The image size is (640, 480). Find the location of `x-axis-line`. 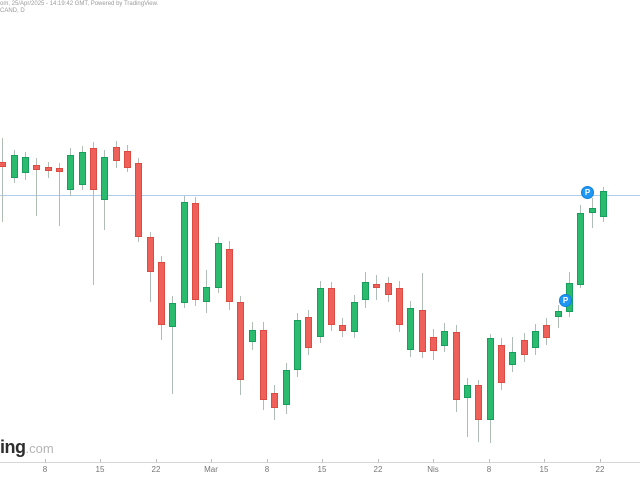

x-axis-line is located at coordinates (320, 462).